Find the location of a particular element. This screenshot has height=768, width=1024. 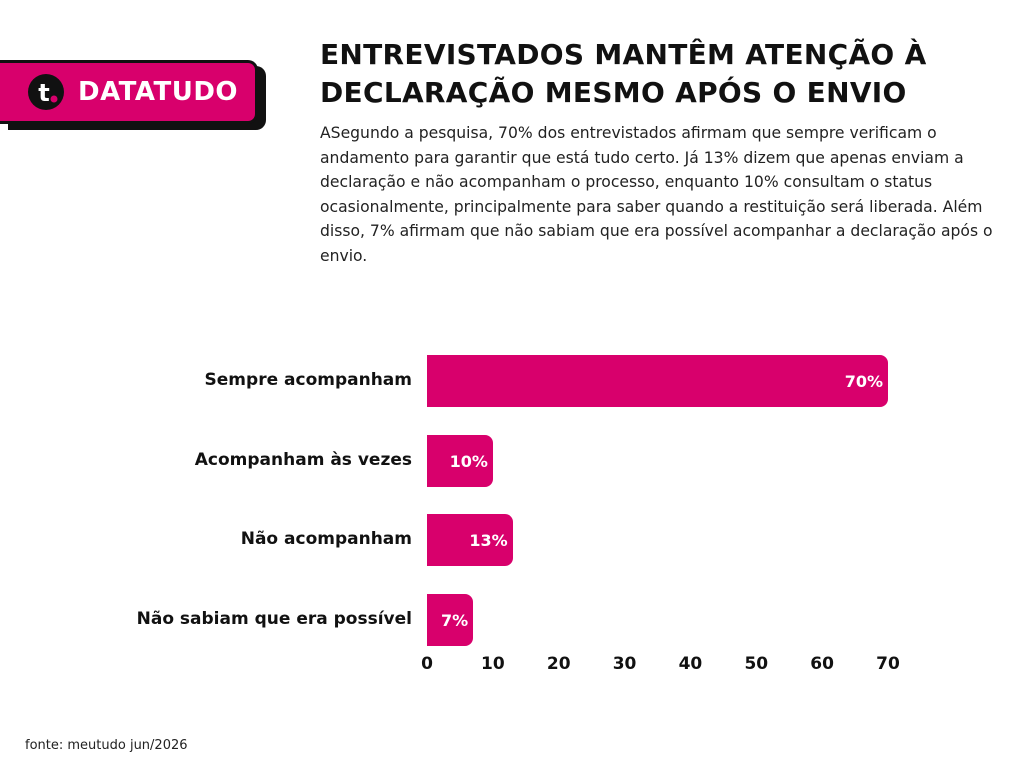

x-tick-label: 30 is located at coordinates (624, 664).